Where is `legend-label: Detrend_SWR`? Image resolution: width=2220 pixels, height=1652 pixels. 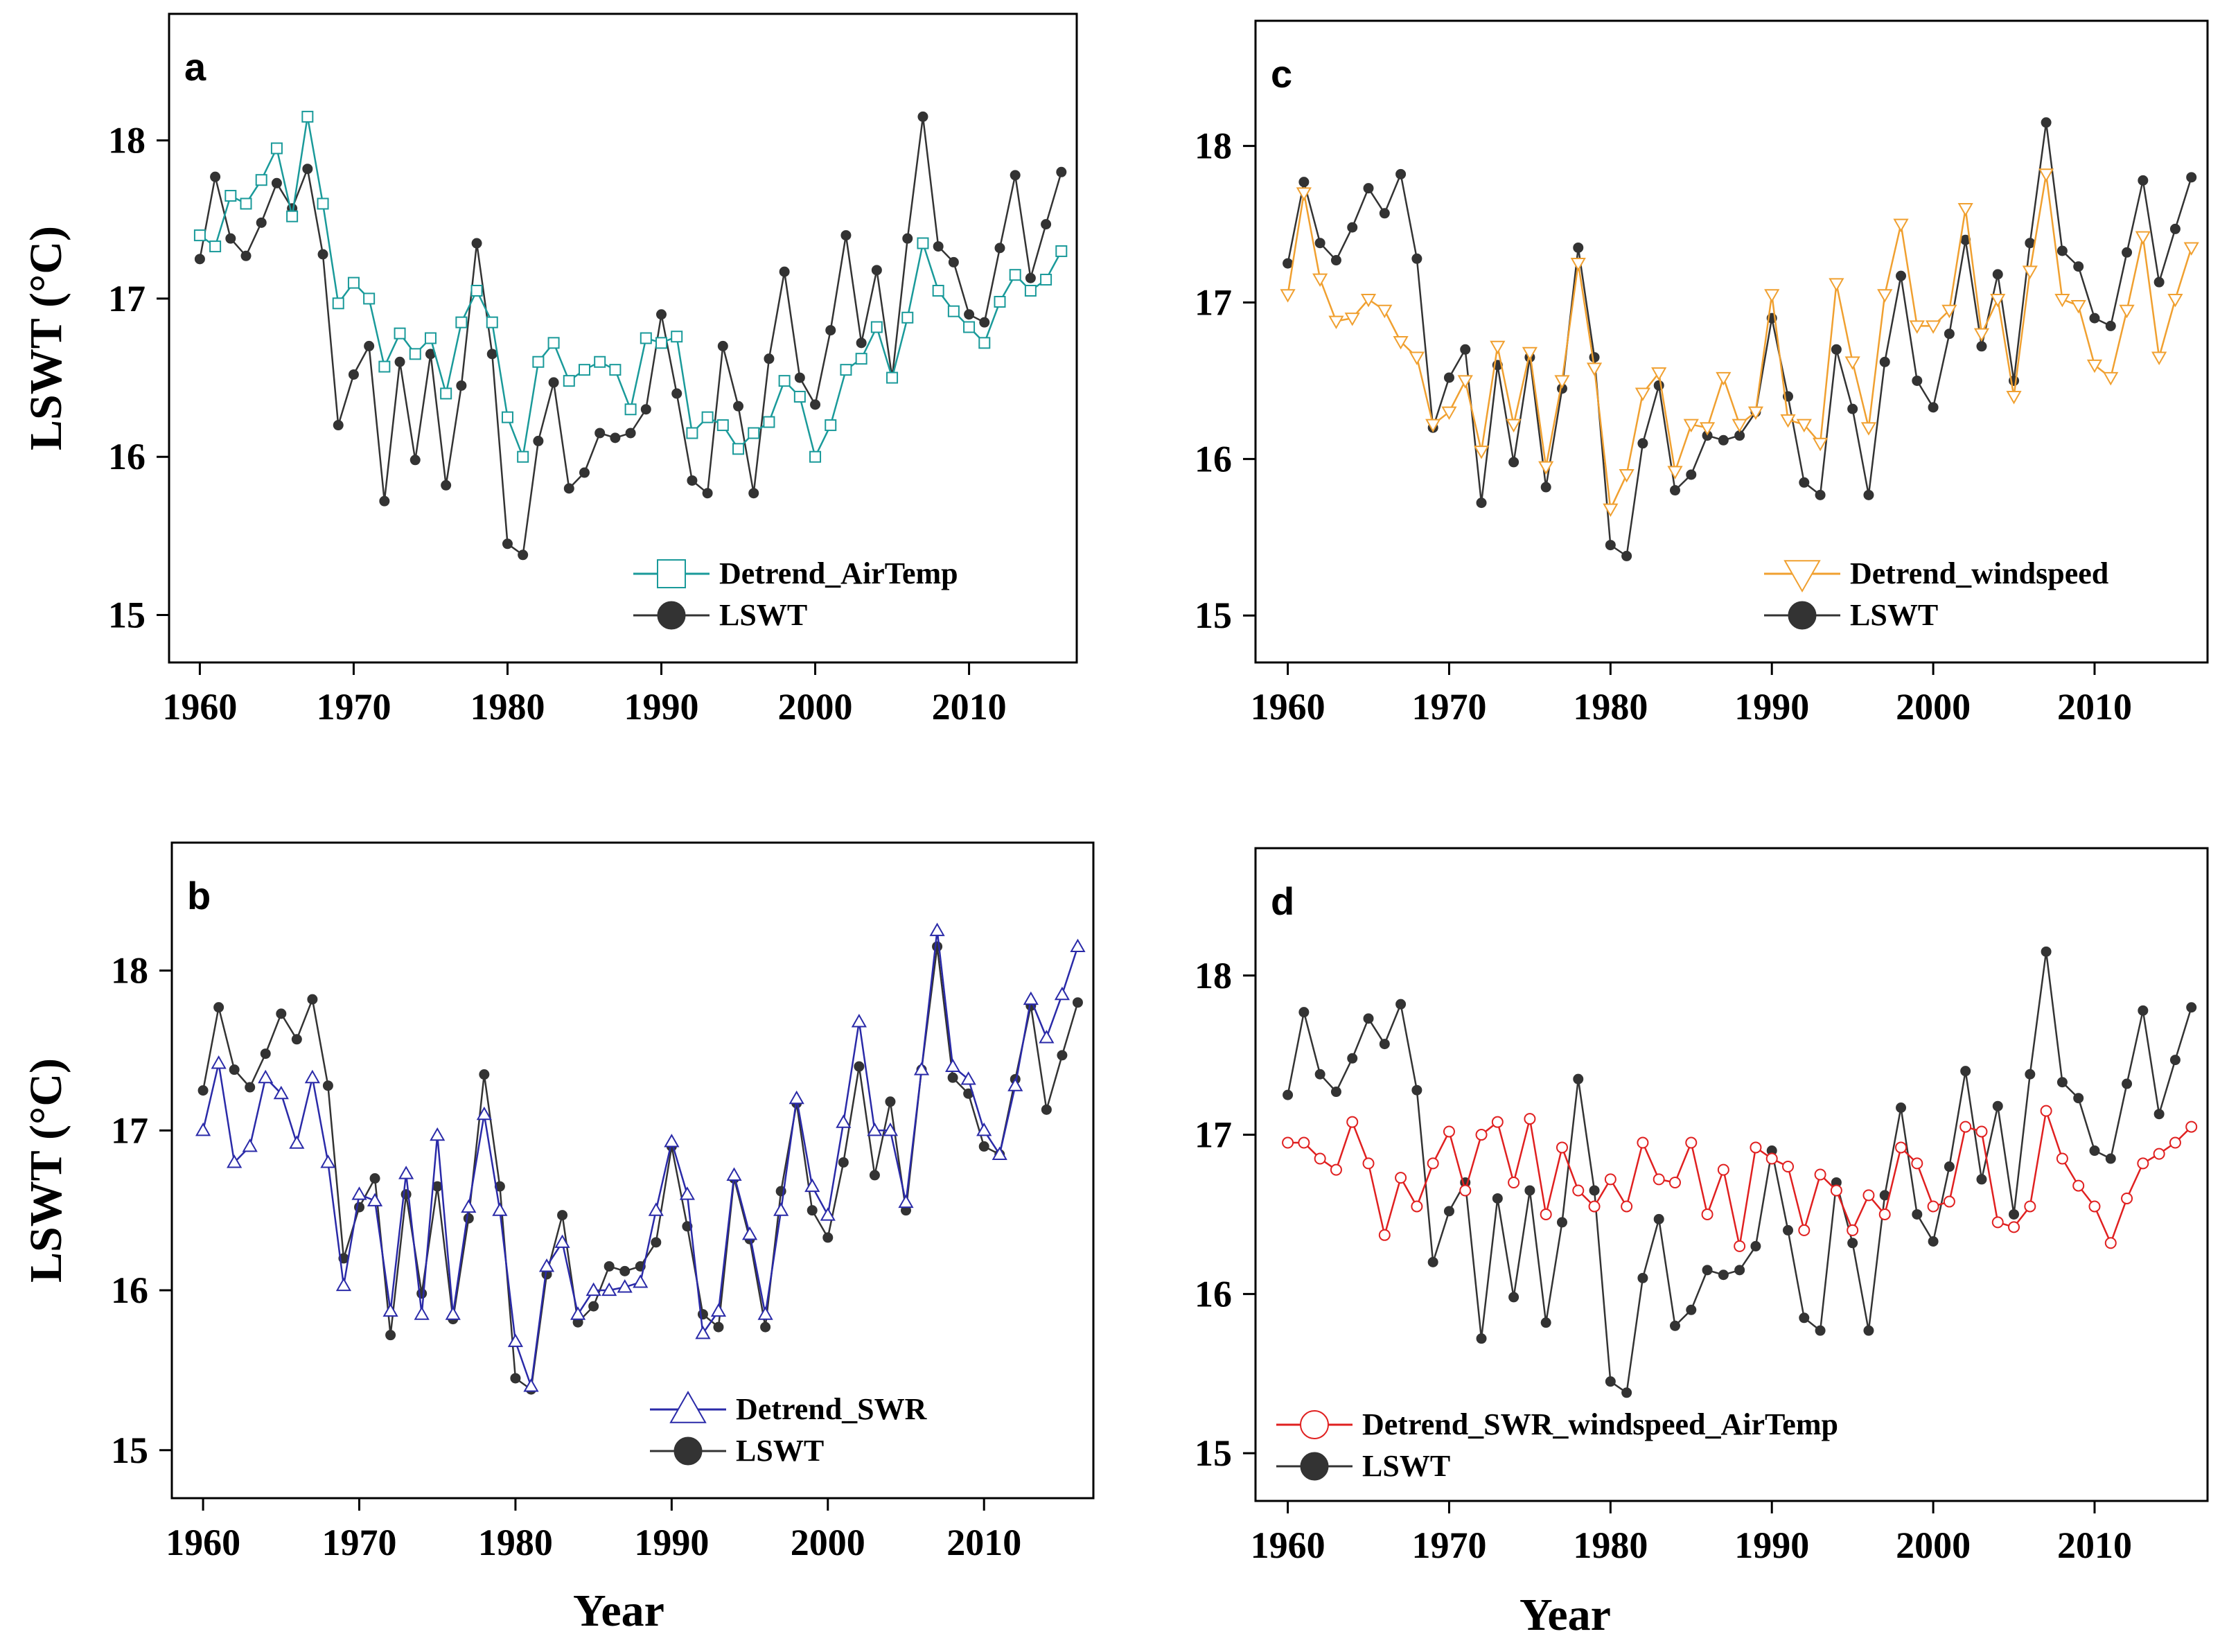
legend-label: Detrend_SWR is located at coordinates (832, 1409).